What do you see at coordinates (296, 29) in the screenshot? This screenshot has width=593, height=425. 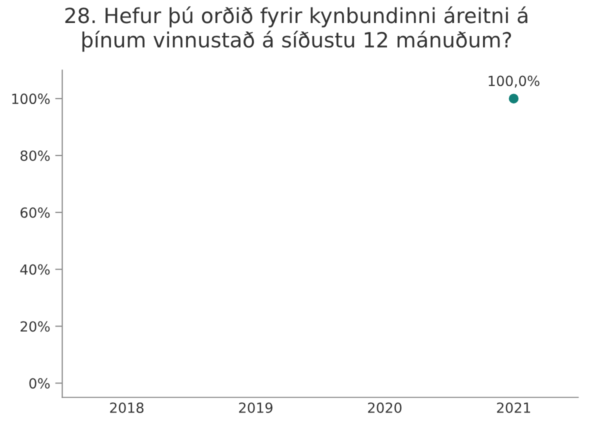 I see `chart-title: 28. Hefur þú orðið fyrir kynbundinni áreitni á þínum vinnustað á síðustu 12 mánuðum?` at bounding box center [296, 29].